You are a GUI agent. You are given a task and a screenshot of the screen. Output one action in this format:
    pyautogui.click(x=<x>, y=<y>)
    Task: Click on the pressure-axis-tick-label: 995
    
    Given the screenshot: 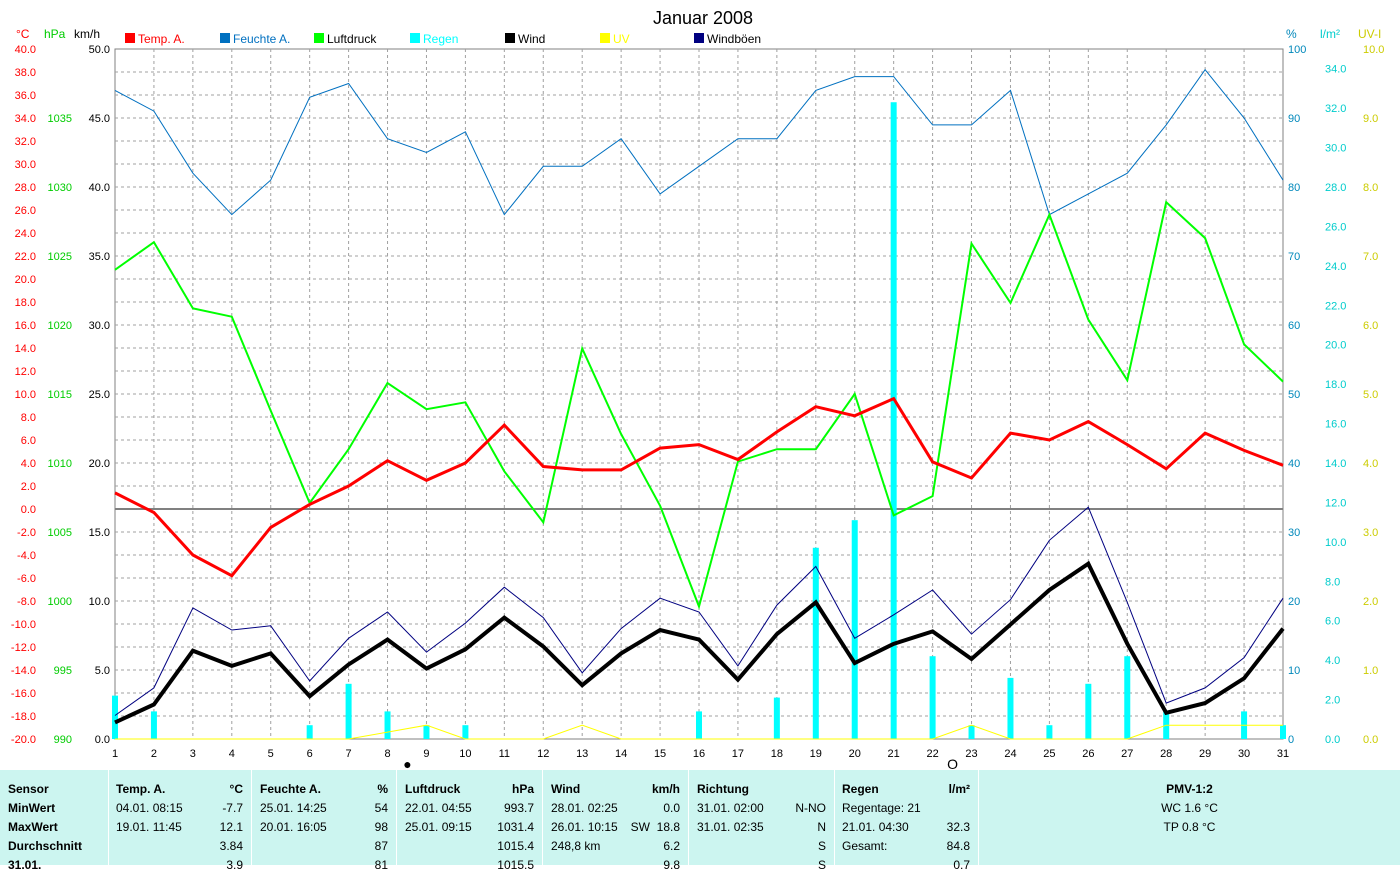 What is the action you would take?
    pyautogui.click(x=63, y=671)
    